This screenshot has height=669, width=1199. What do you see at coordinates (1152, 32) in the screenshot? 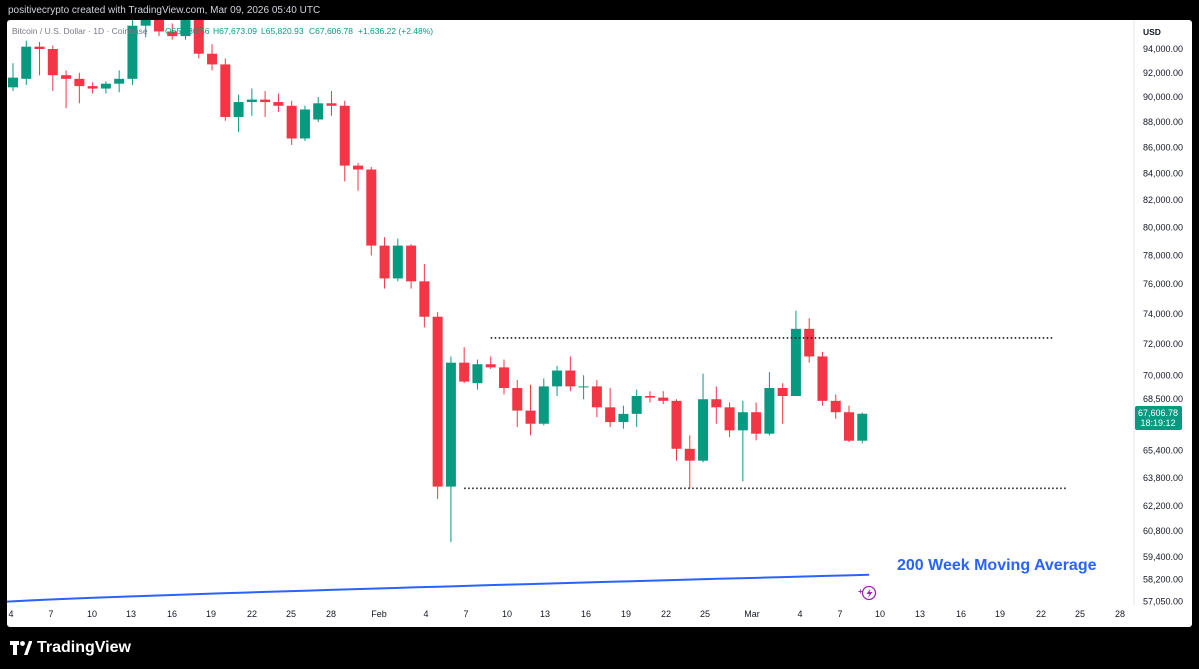
I see `currency-label: USD` at bounding box center [1152, 32].